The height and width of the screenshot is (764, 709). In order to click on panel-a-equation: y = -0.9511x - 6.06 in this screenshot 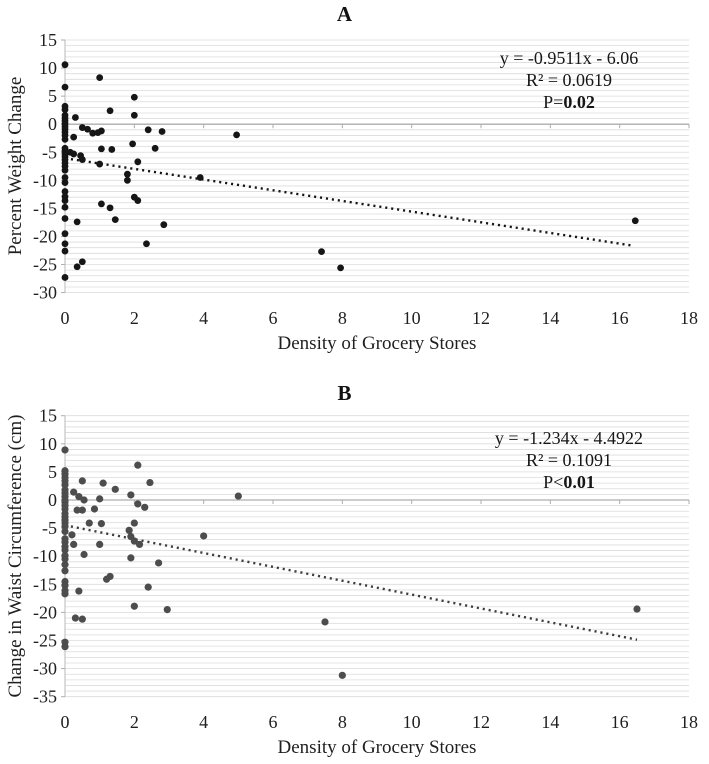, I will do `click(569, 58)`.